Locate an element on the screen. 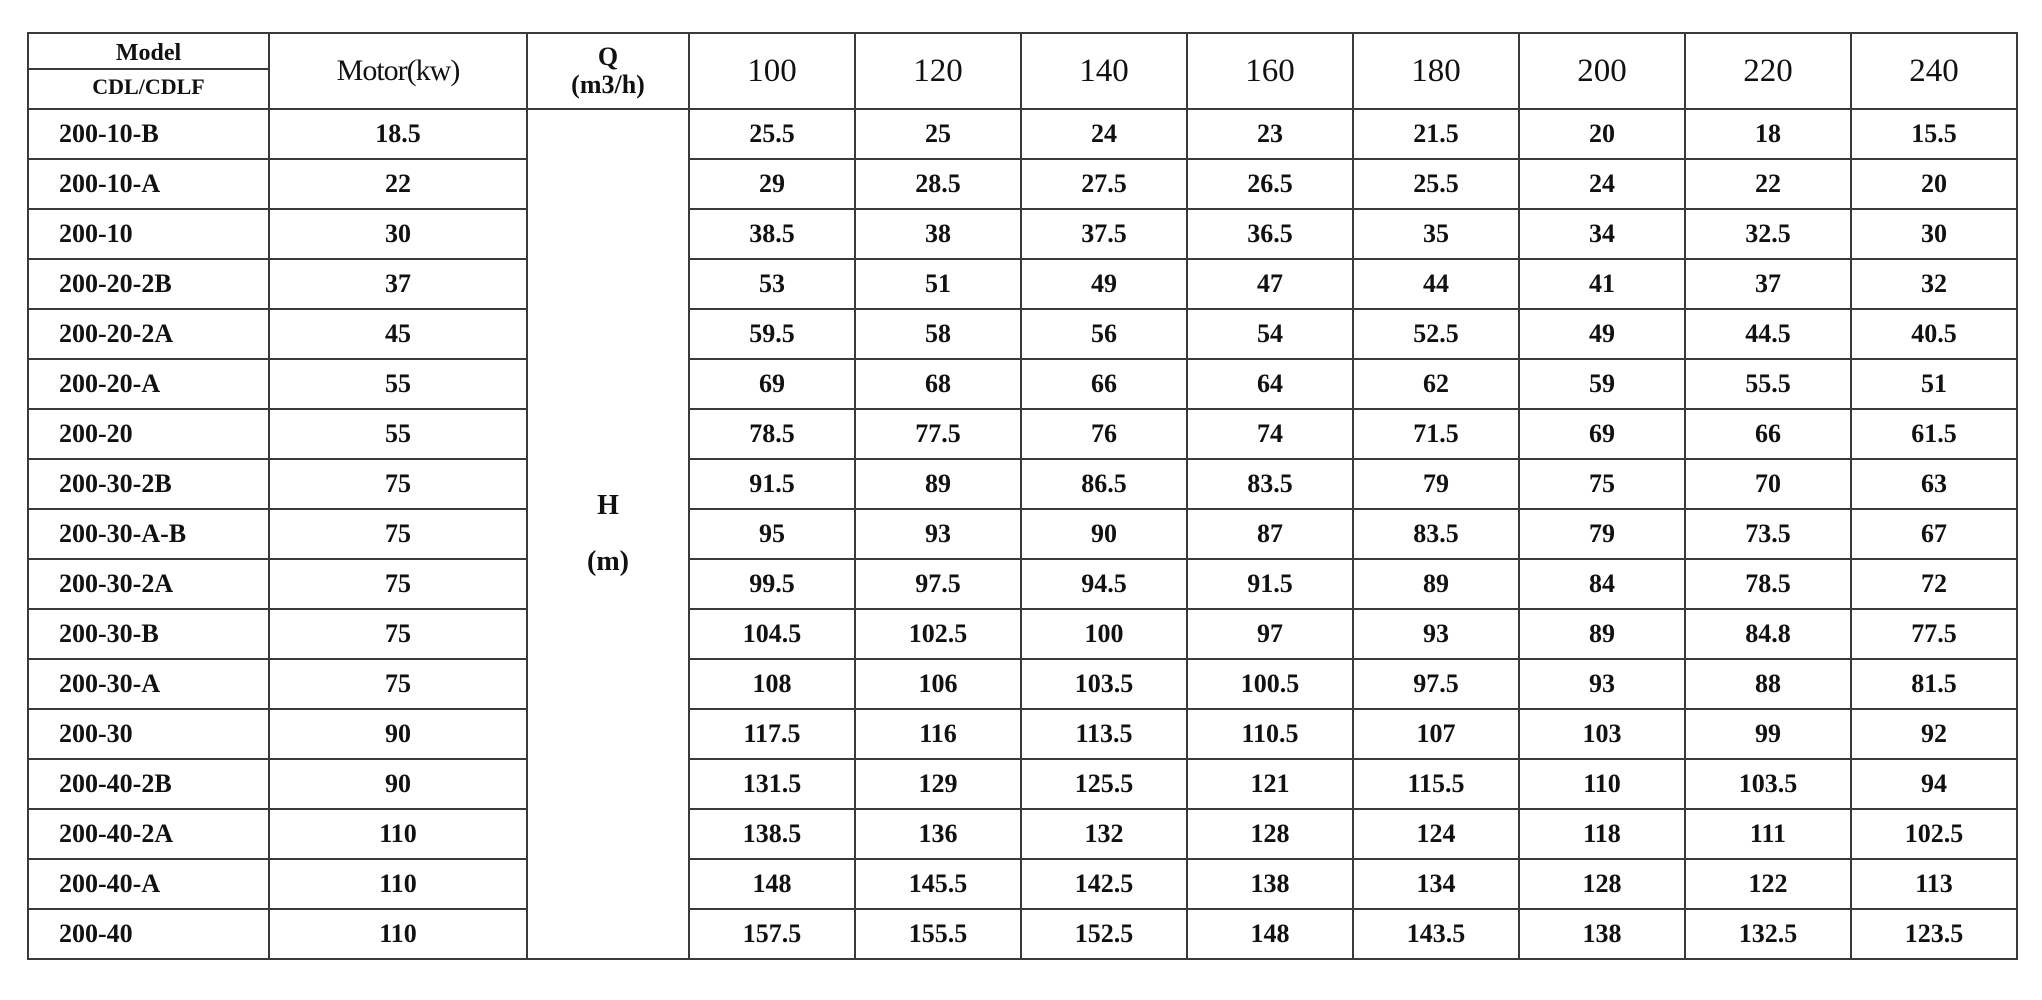  table-row: 200-40-A 110 148 145.5 142.5 138 134 128 122 113 is located at coordinates (1022, 884).